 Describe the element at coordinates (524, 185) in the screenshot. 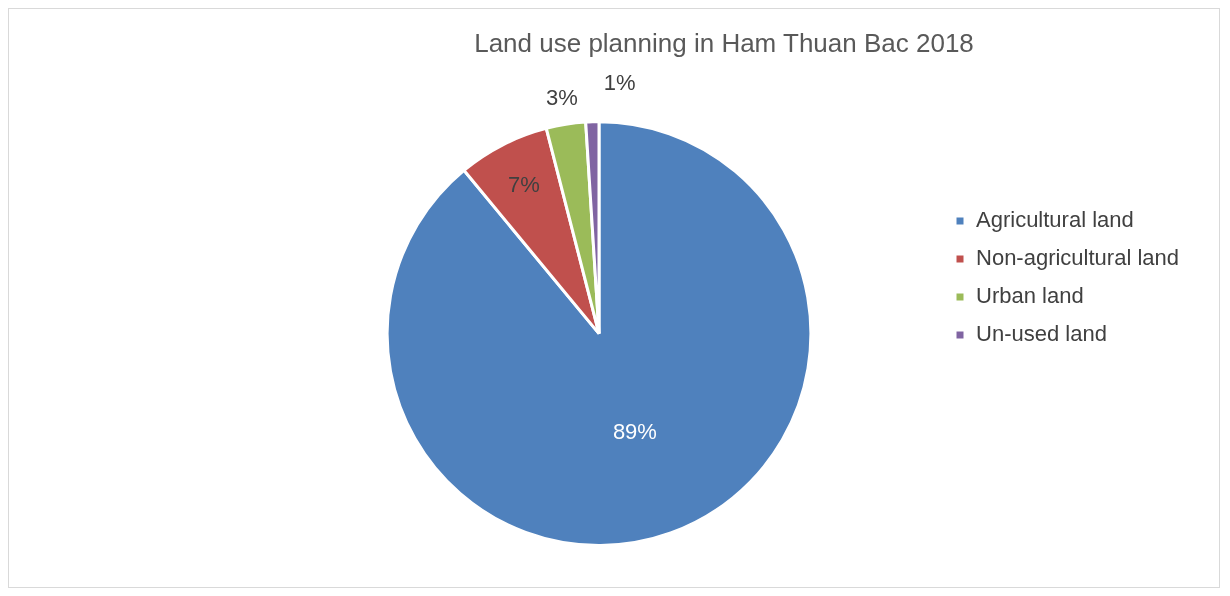

I see `data-label: 7%` at that location.